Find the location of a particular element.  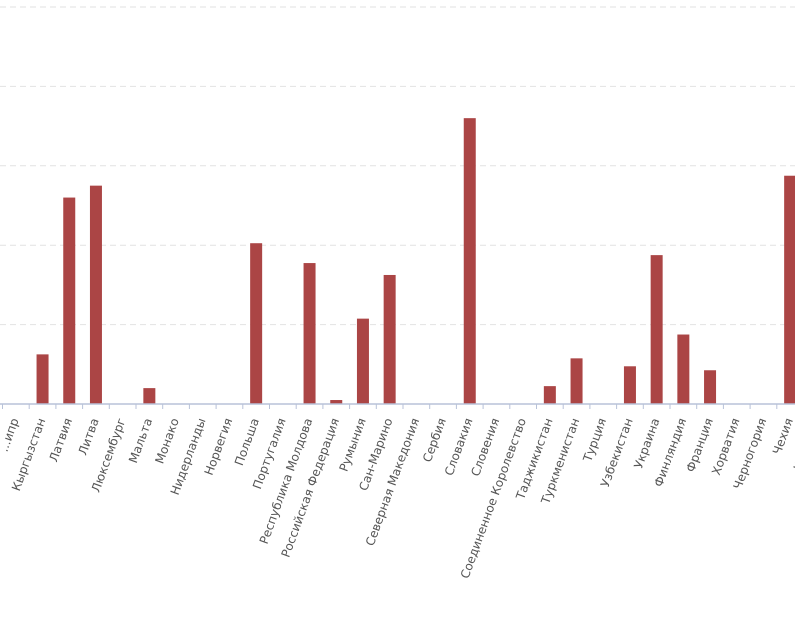

x-axis-tick-label: Сербия is located at coordinates (434, 440).